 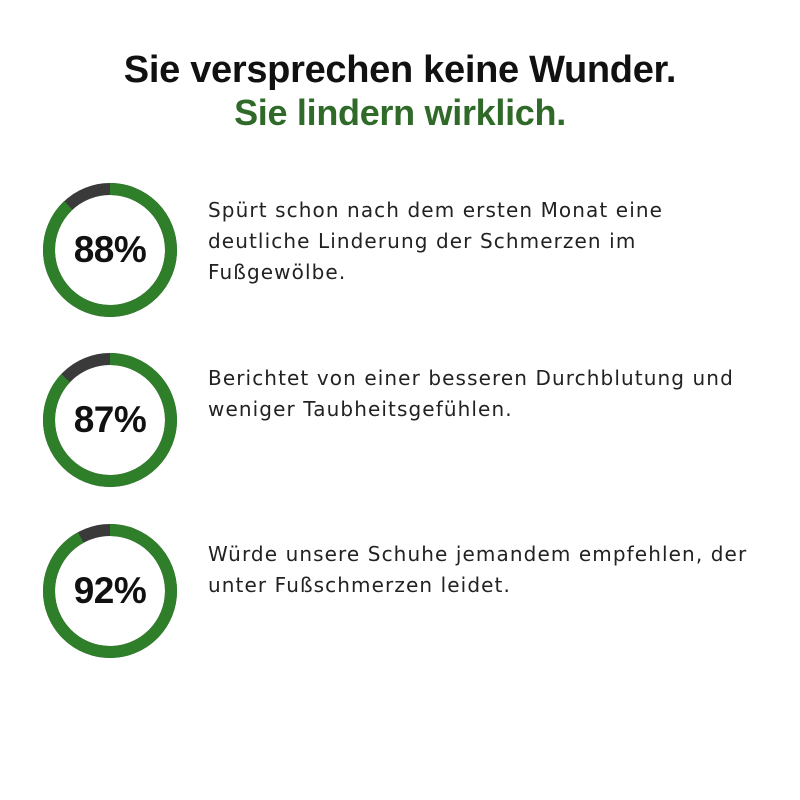 I want to click on stat-value: 92%, so click(x=110, y=590).